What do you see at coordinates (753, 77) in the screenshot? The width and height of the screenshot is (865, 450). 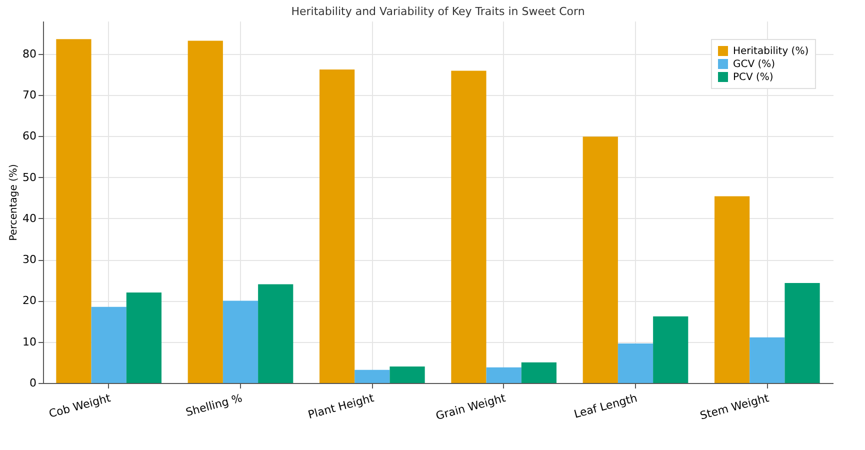 I see `legend-label: PCV (%)` at bounding box center [753, 77].